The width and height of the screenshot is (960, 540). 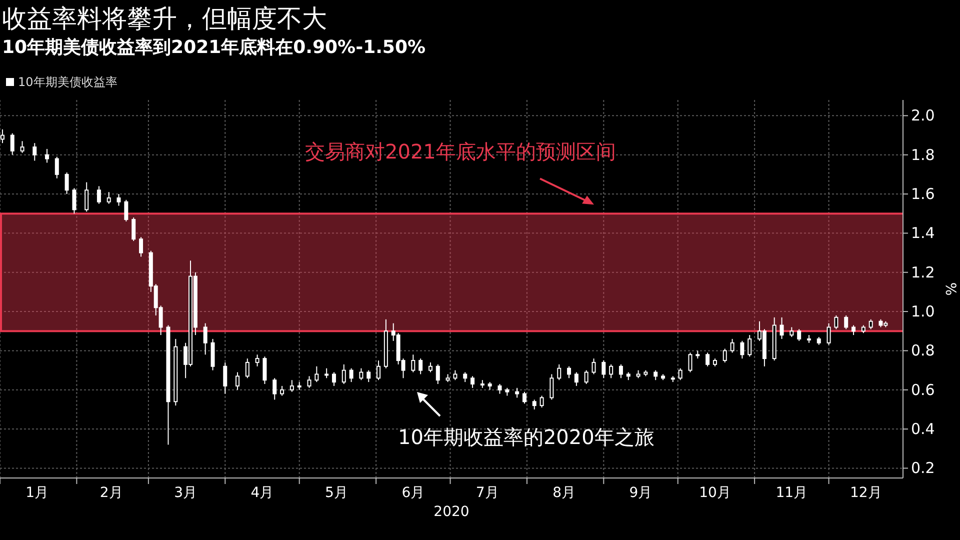 I want to click on x-tick-label: 4月, so click(x=262, y=493).